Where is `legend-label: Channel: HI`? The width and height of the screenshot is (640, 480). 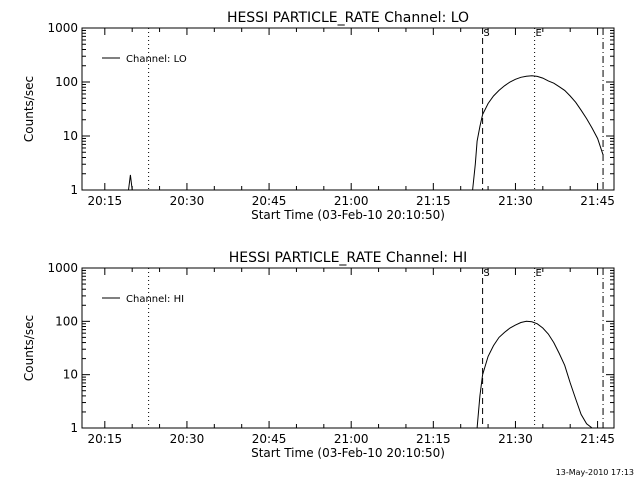 legend-label: Channel: HI is located at coordinates (155, 299).